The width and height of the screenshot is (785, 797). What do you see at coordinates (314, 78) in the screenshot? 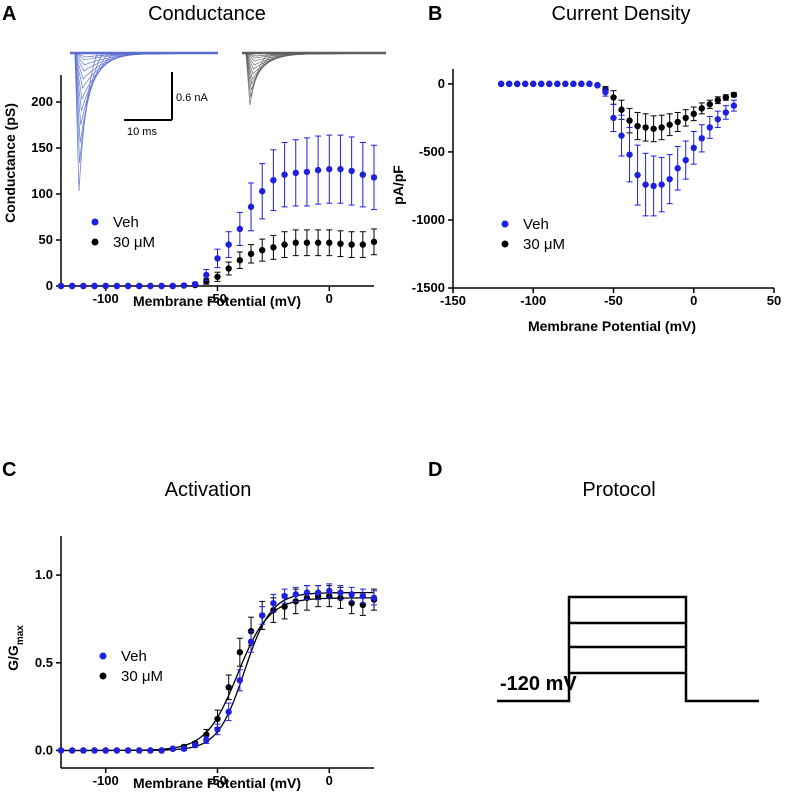
I see `current-traces-30um` at bounding box center [314, 78].